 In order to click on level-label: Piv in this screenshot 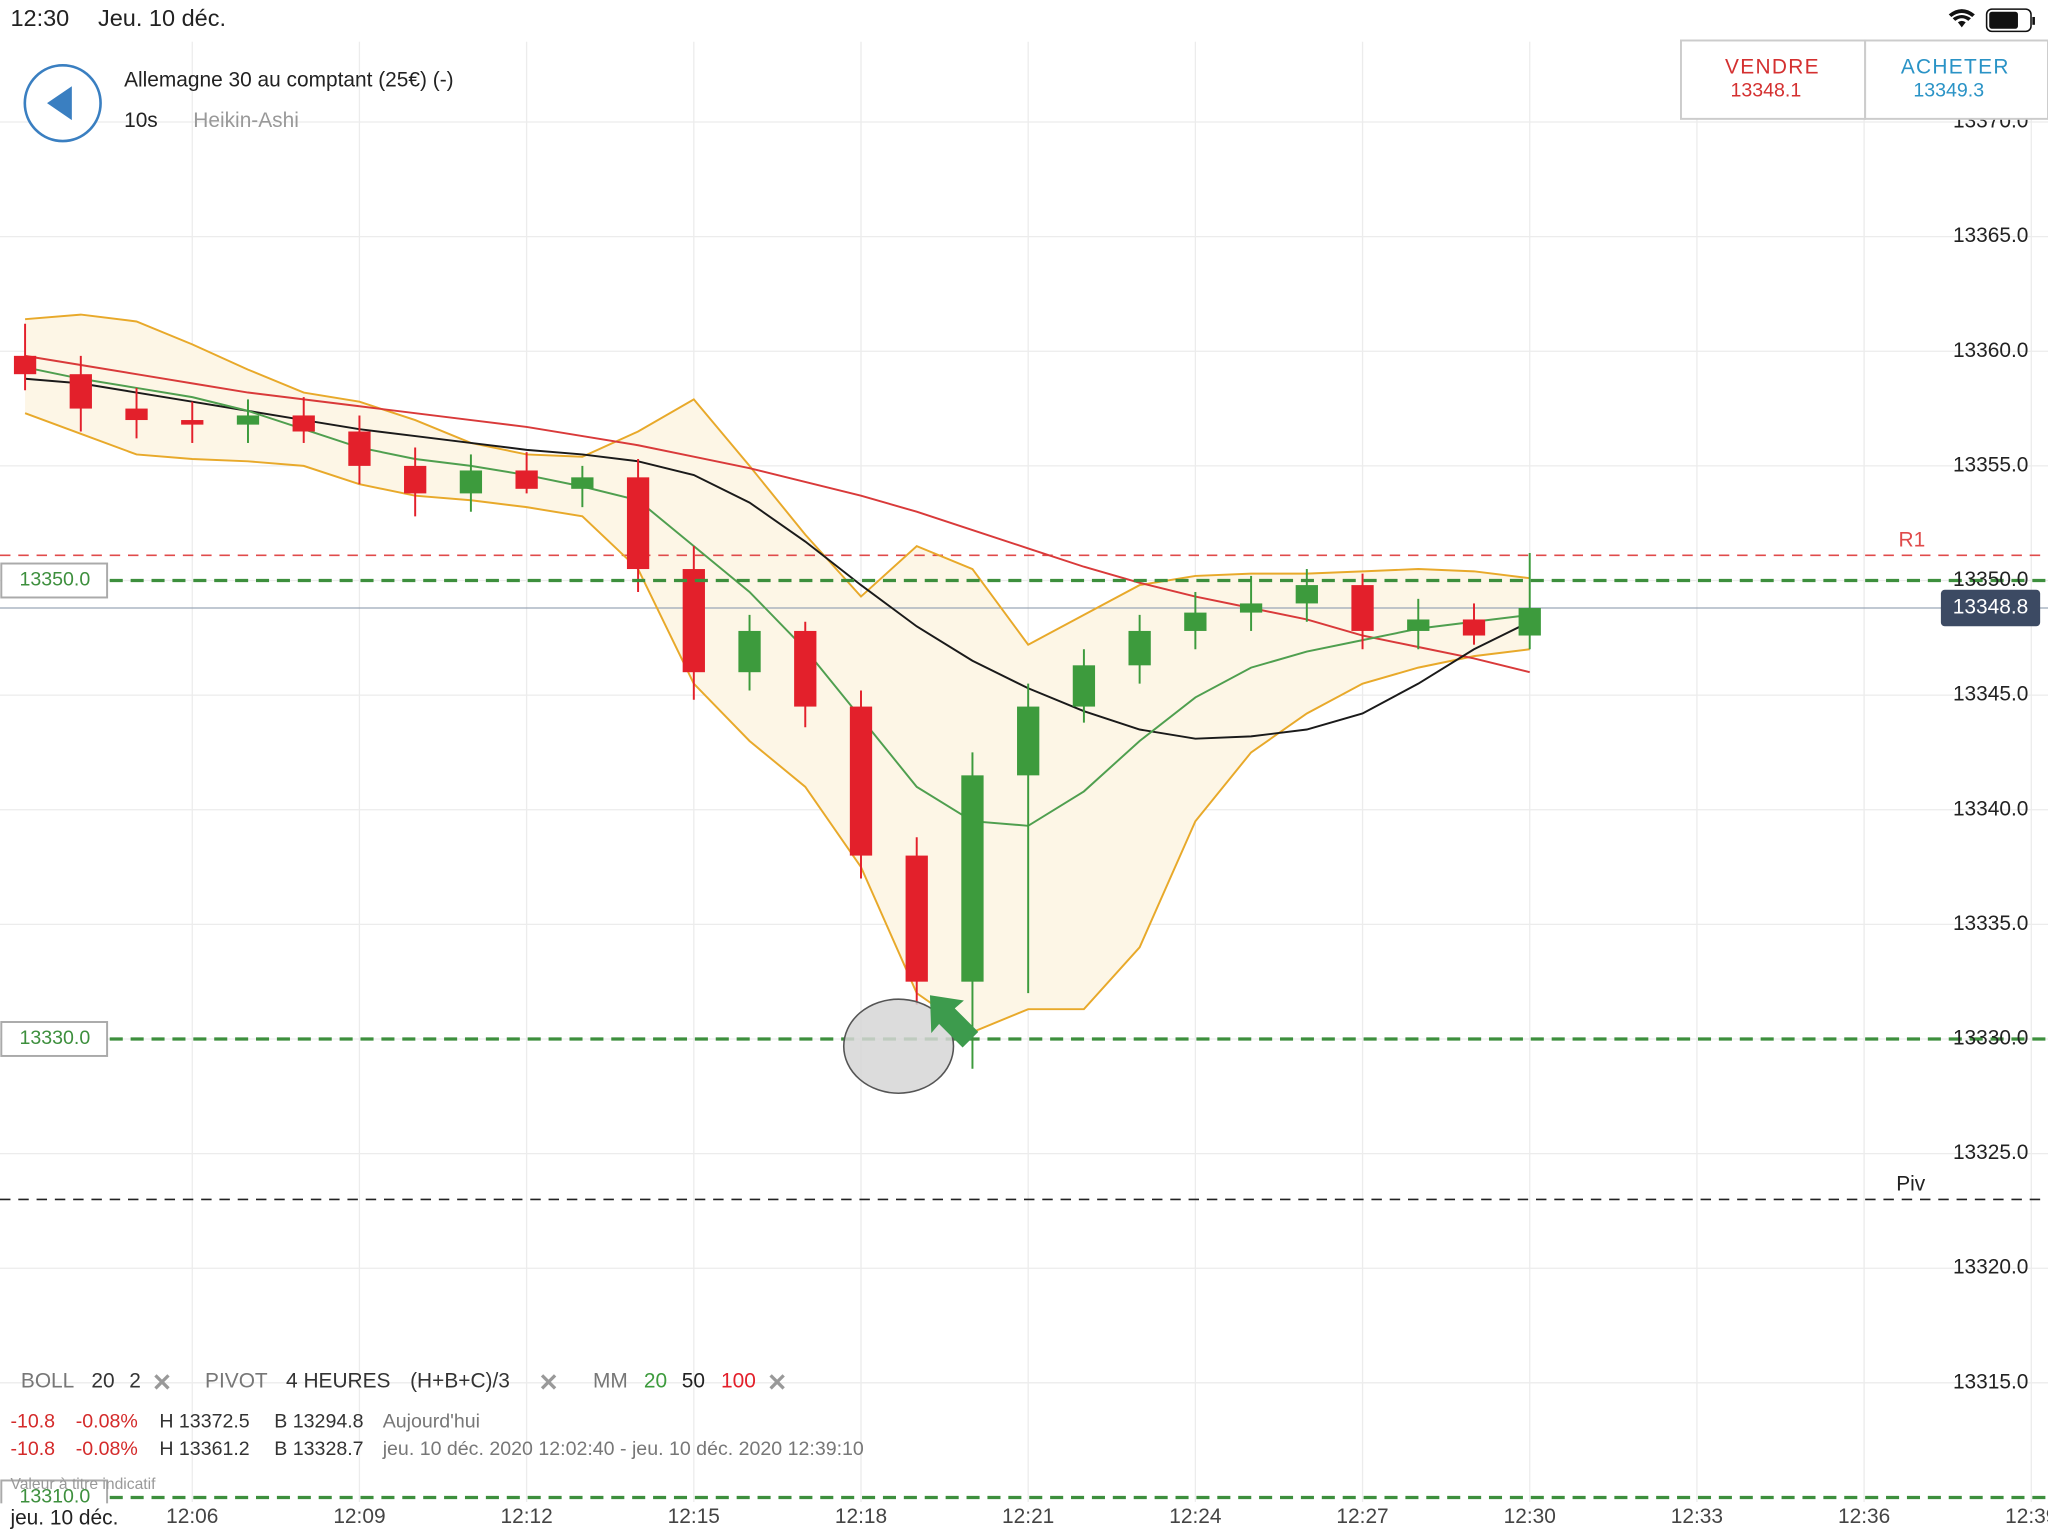, I will do `click(1911, 1184)`.